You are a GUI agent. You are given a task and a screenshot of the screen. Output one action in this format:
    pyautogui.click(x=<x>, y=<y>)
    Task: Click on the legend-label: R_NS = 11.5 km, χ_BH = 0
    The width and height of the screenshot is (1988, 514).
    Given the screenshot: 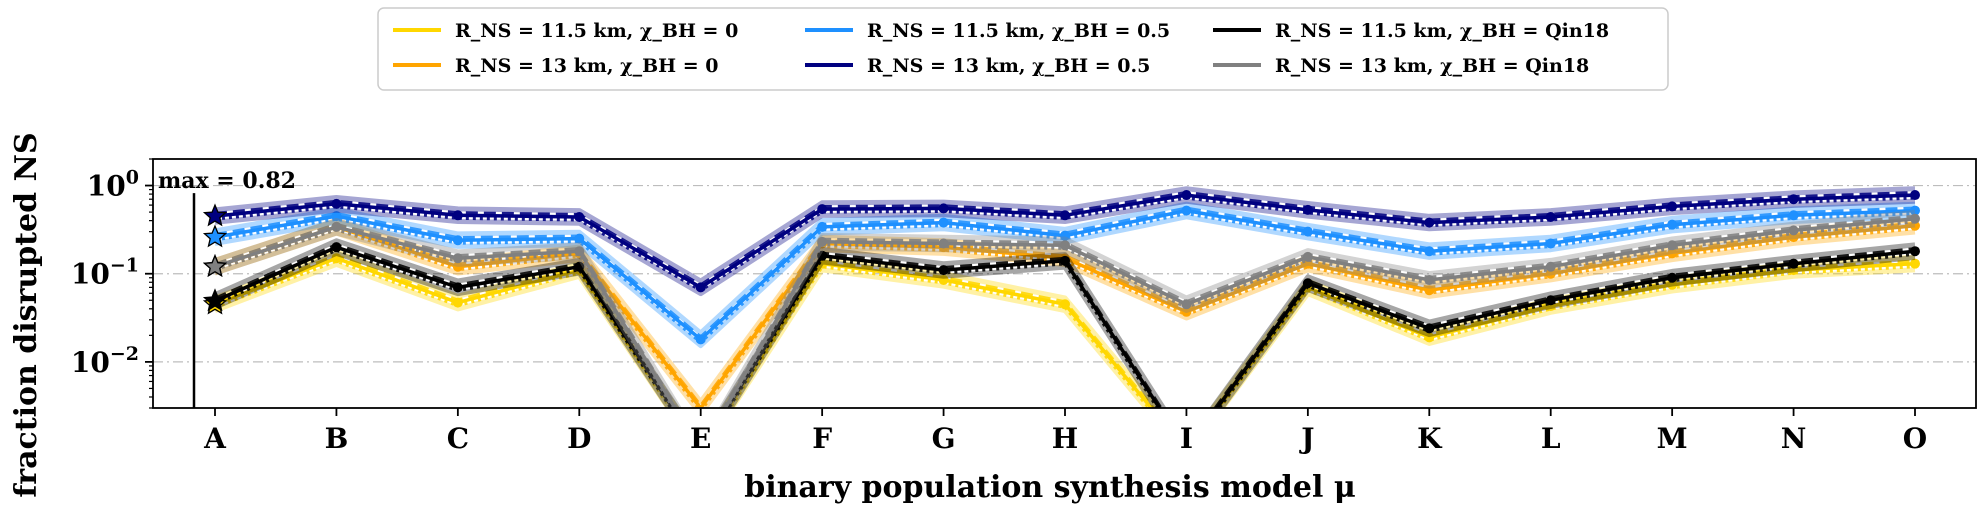 What is the action you would take?
    pyautogui.click(x=596, y=31)
    